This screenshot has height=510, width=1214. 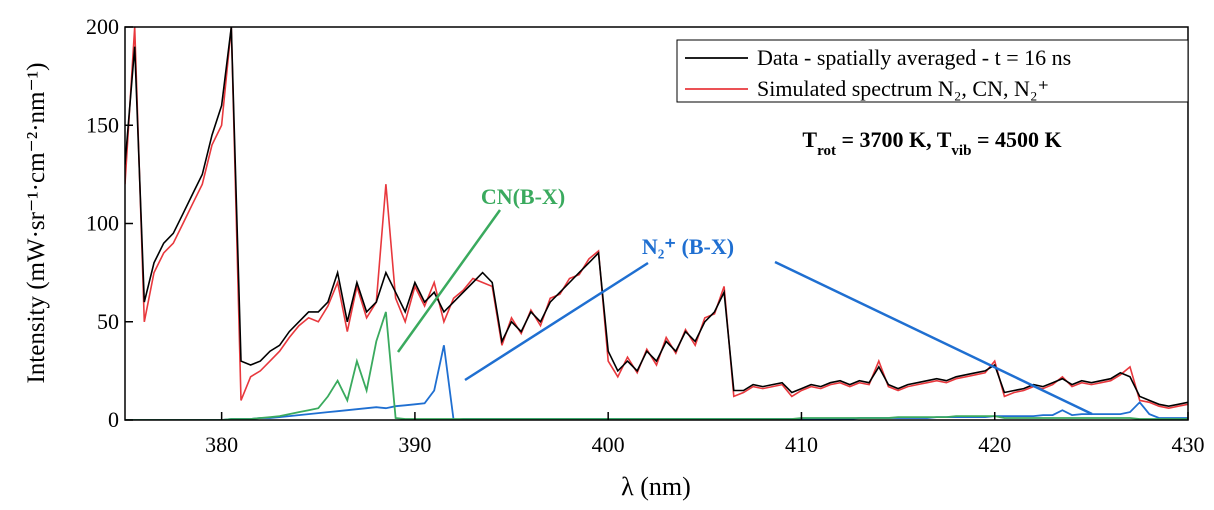 I want to click on annotation: N₂⁺ (B-X), so click(x=688, y=246).